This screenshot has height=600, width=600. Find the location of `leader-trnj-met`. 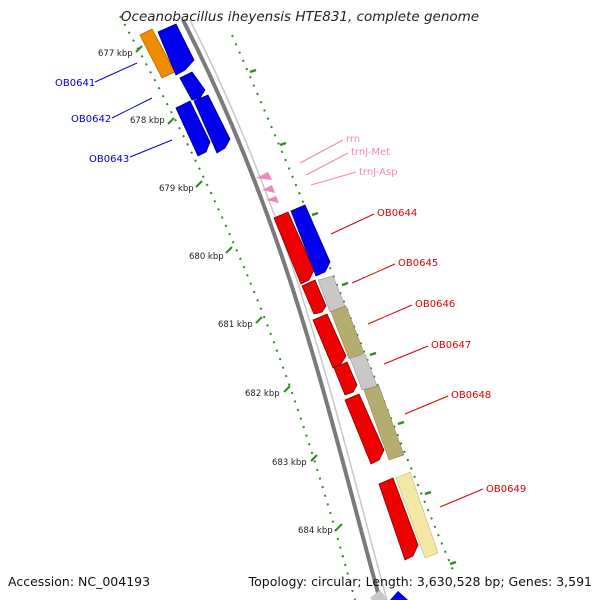

leader-trnj-met is located at coordinates (327, 164).